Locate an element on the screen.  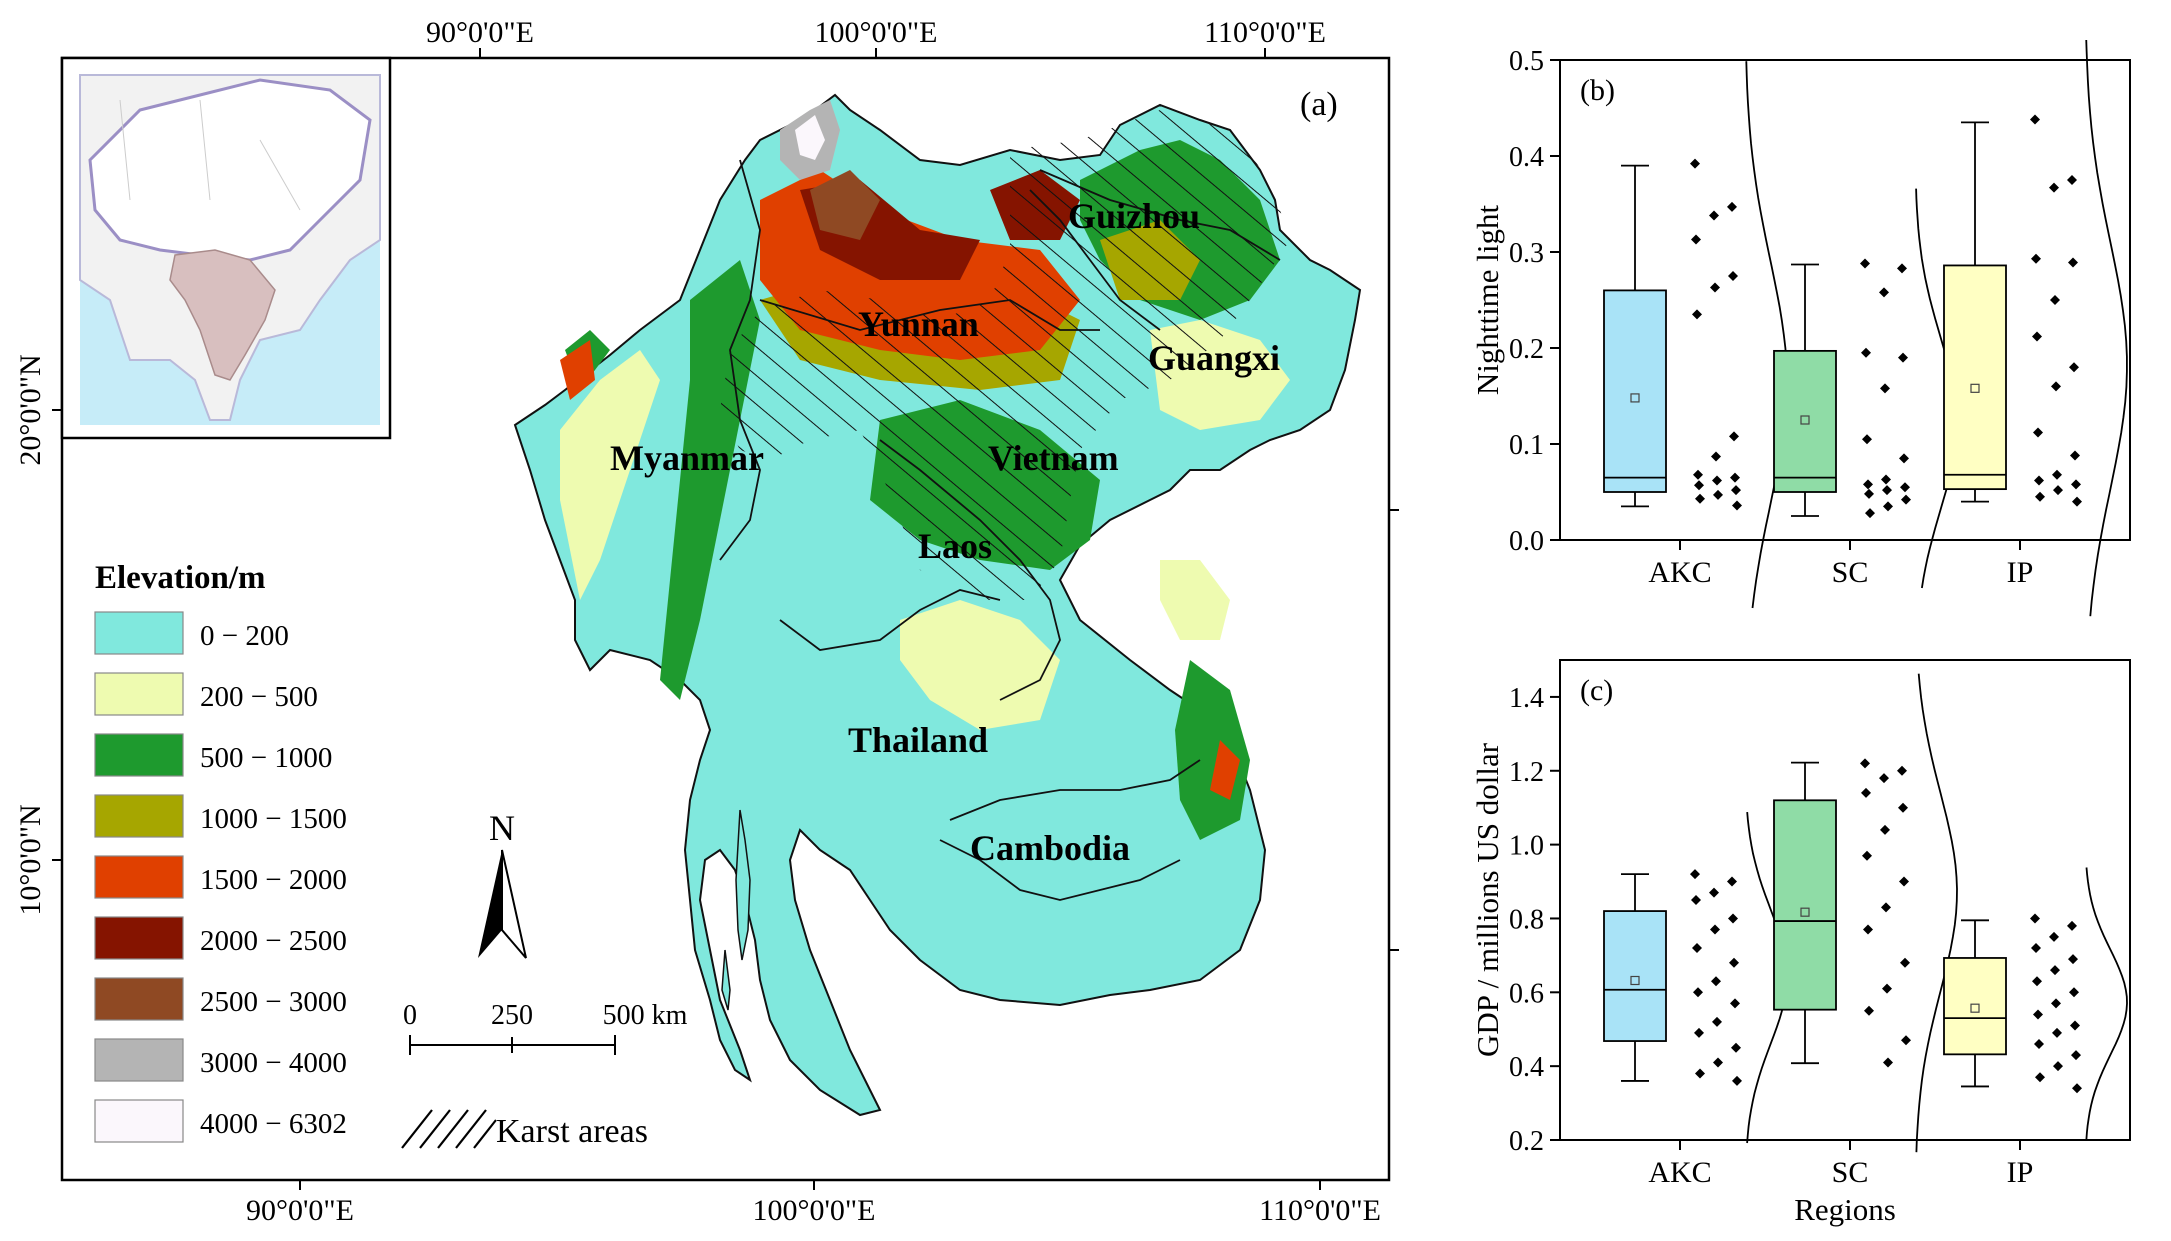
legend-item-label: 500 − 1000 is located at coordinates (266, 758).